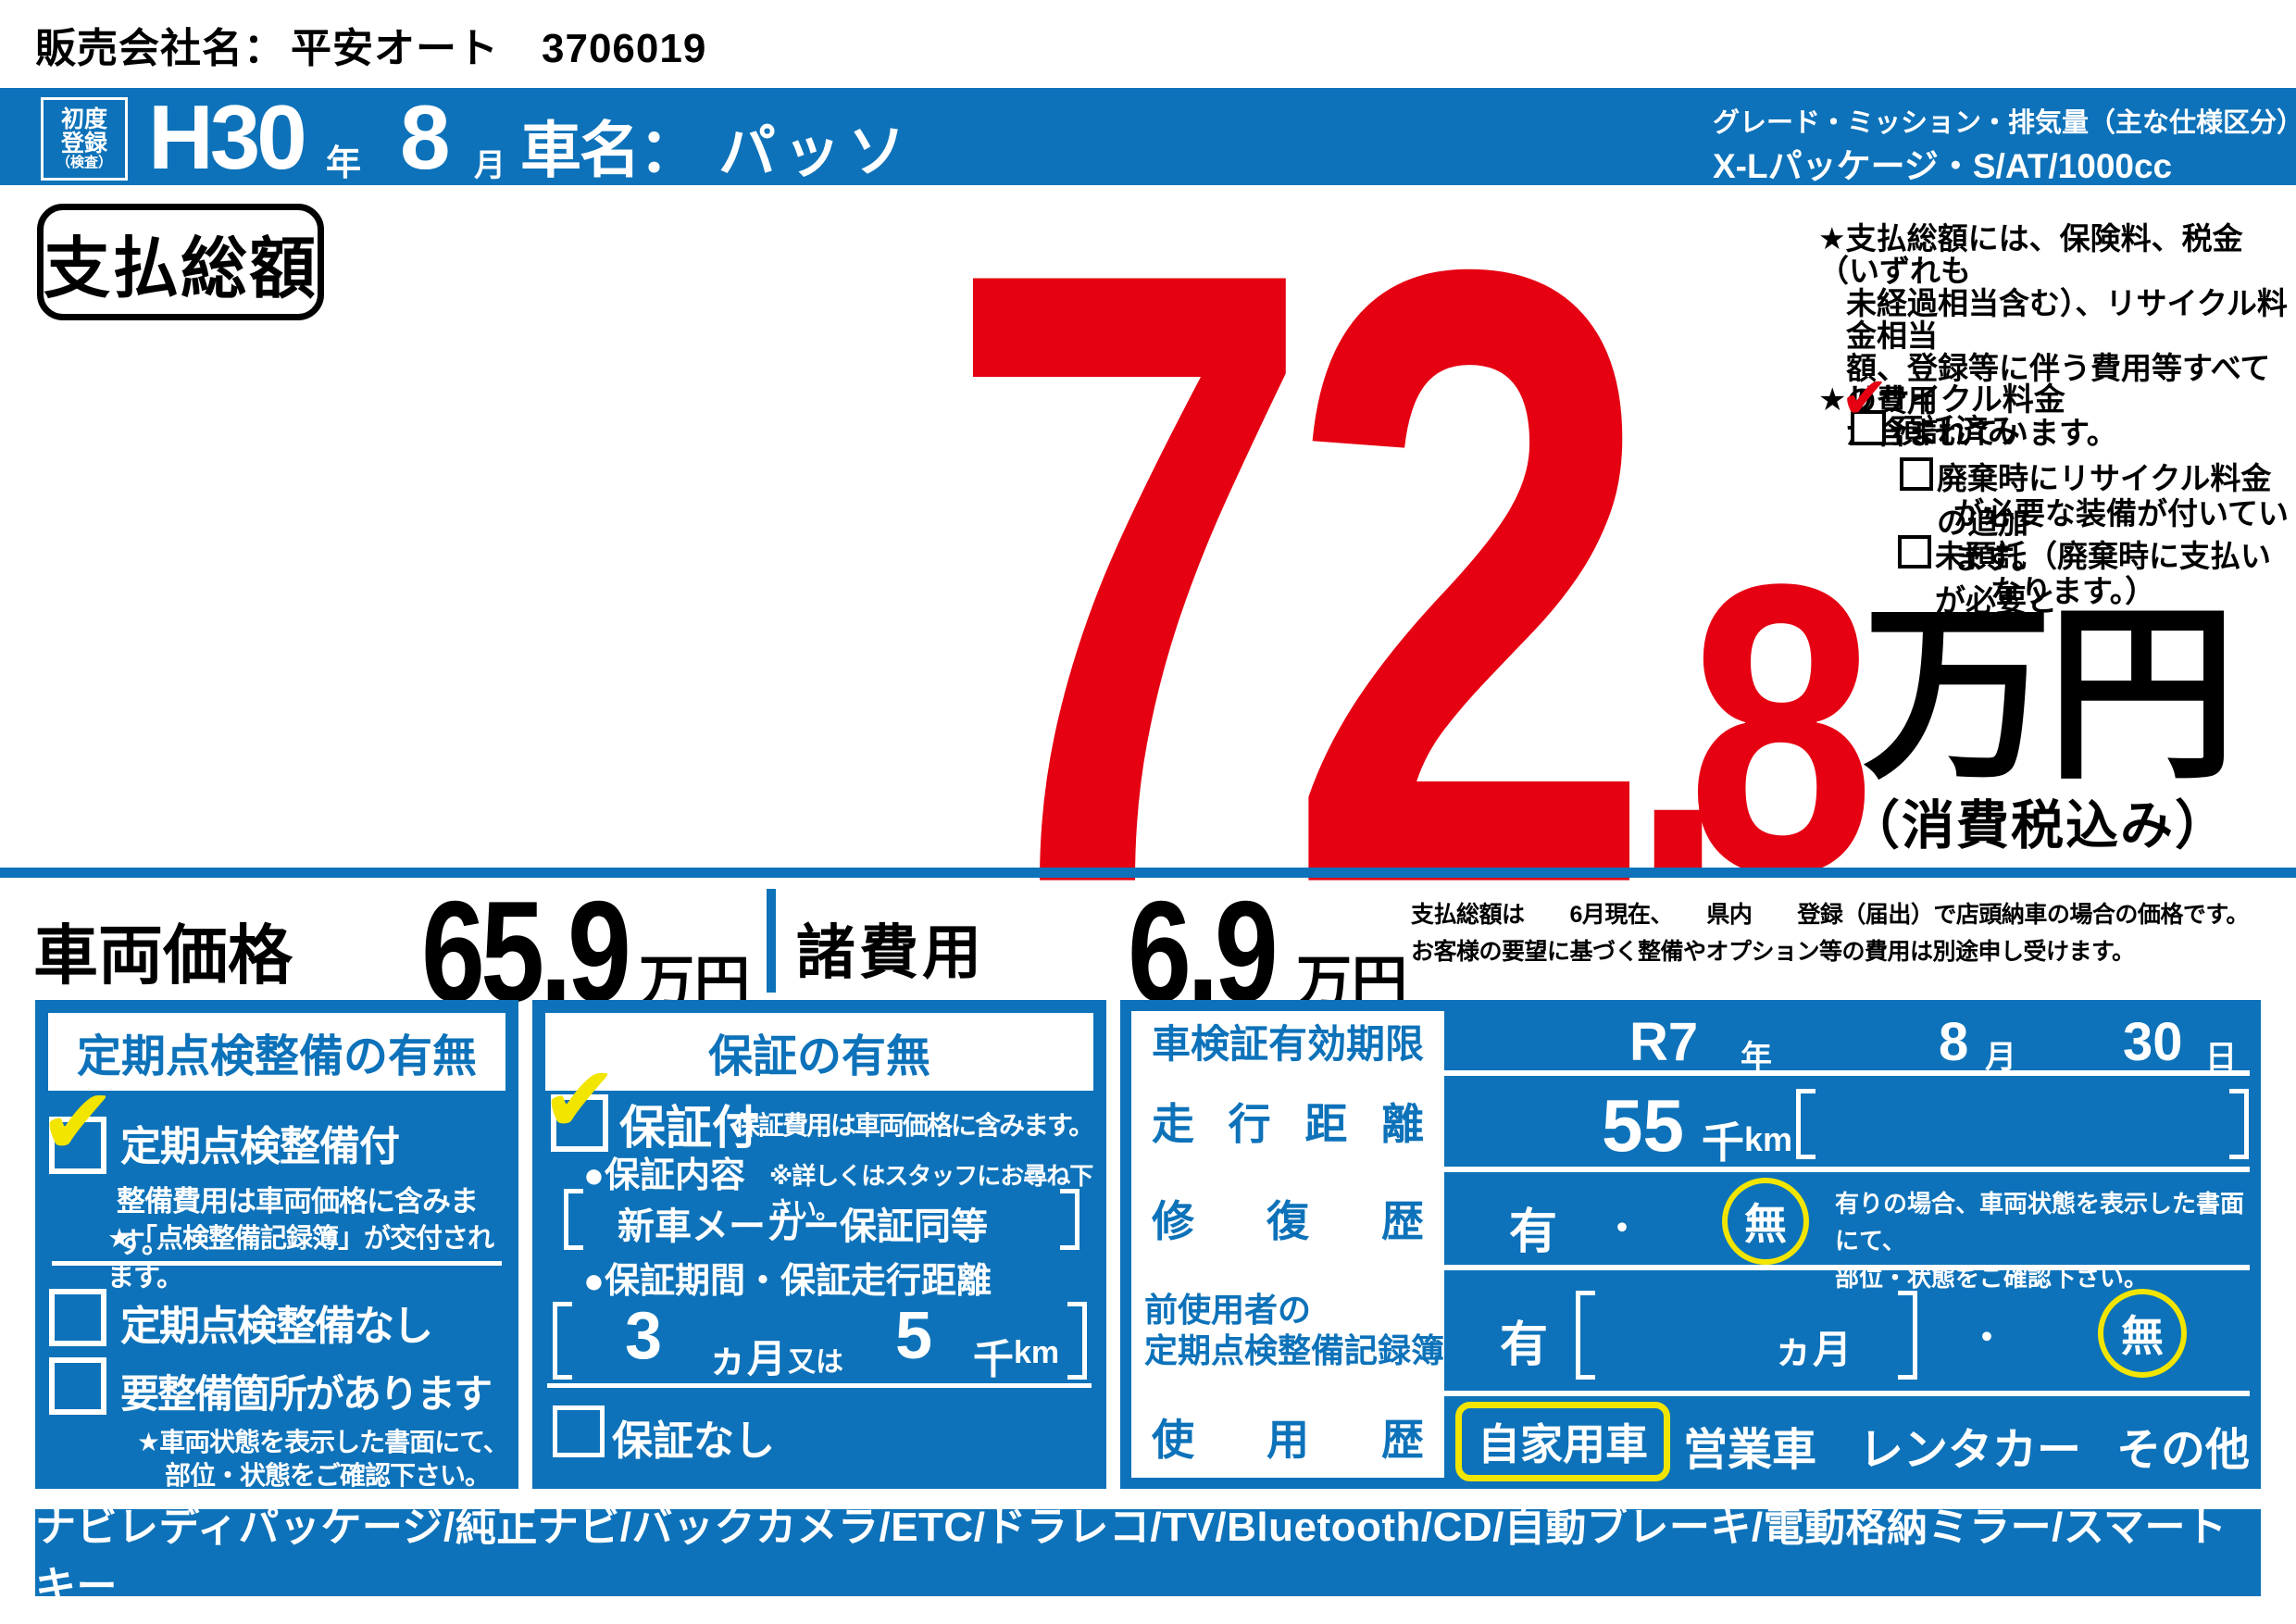 This screenshot has height=1624, width=2296. What do you see at coordinates (1847, 1043) in the screenshot?
I see `inspection-value-row: R7 年 8 月 30 日` at bounding box center [1847, 1043].